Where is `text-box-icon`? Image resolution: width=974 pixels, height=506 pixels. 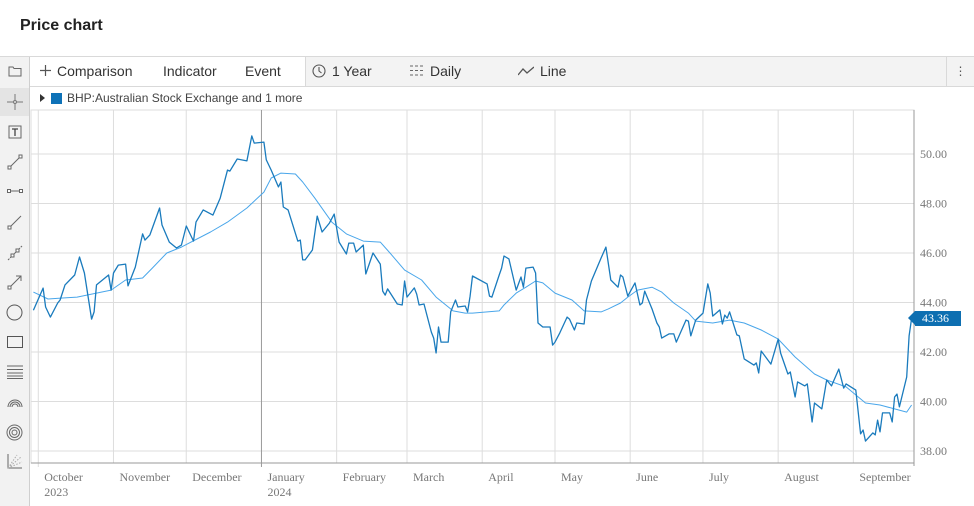 text-box-icon is located at coordinates (14, 132).